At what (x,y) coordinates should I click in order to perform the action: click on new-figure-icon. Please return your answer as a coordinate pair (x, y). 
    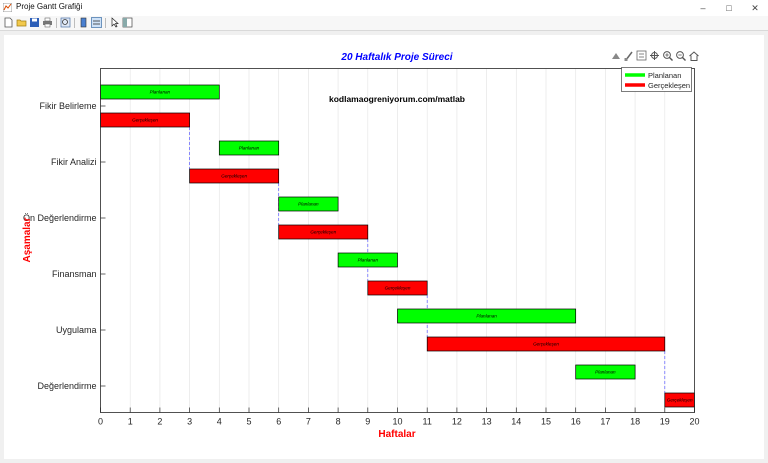
    Looking at the image, I should click on (8, 22).